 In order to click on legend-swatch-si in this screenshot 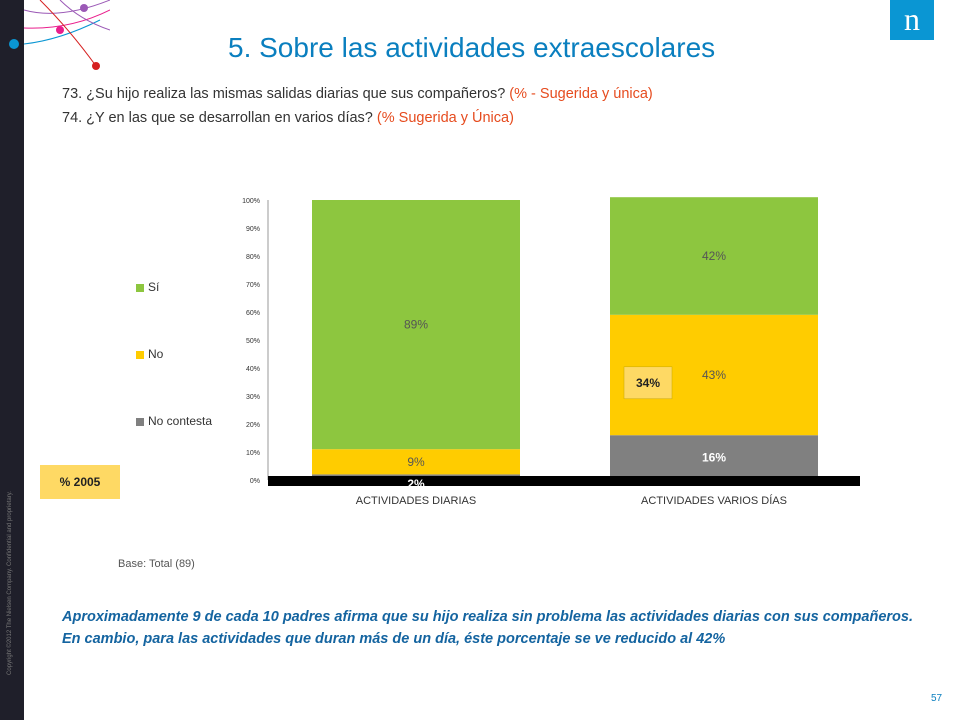, I will do `click(140, 287)`.